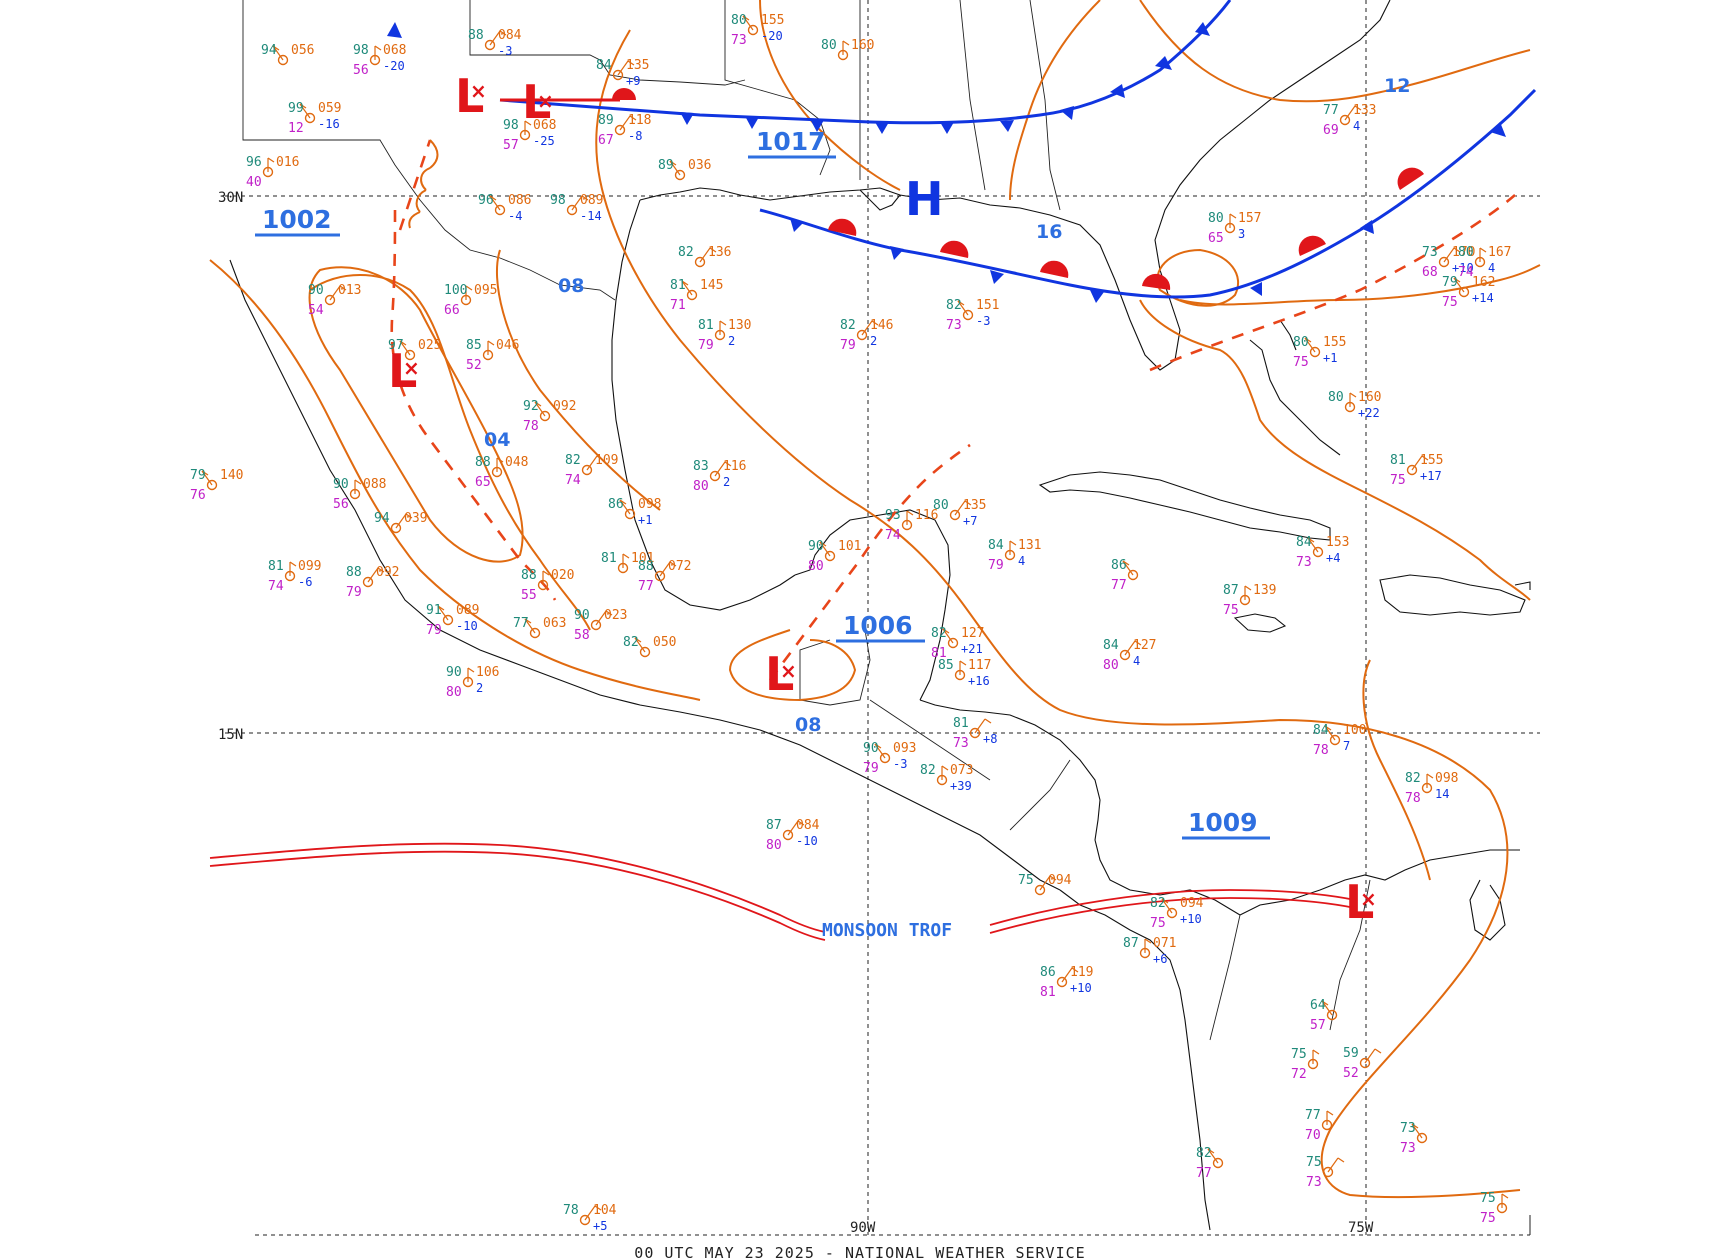 The width and height of the screenshot is (1720, 1260). I want to click on station-plot: 90 013 54, so click(334, 300).